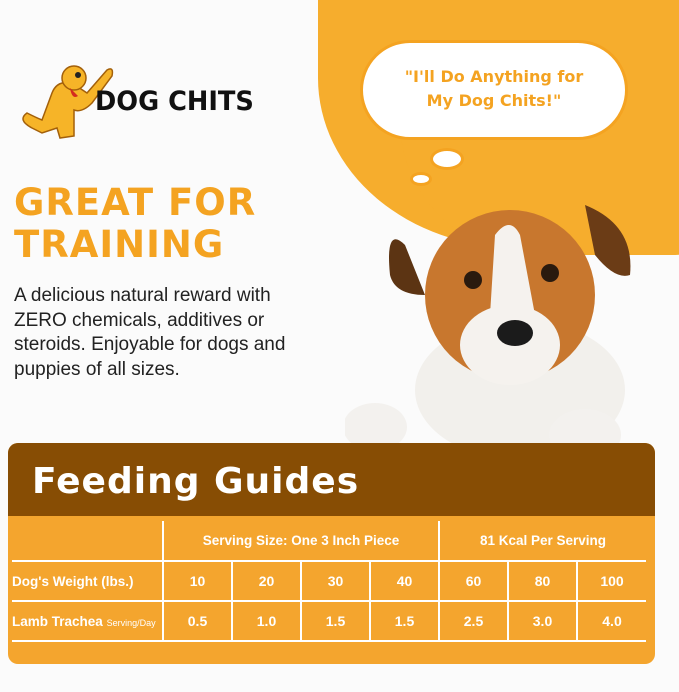 This screenshot has height=692, width=679. I want to click on serving-cell: 3.0, so click(542, 621).